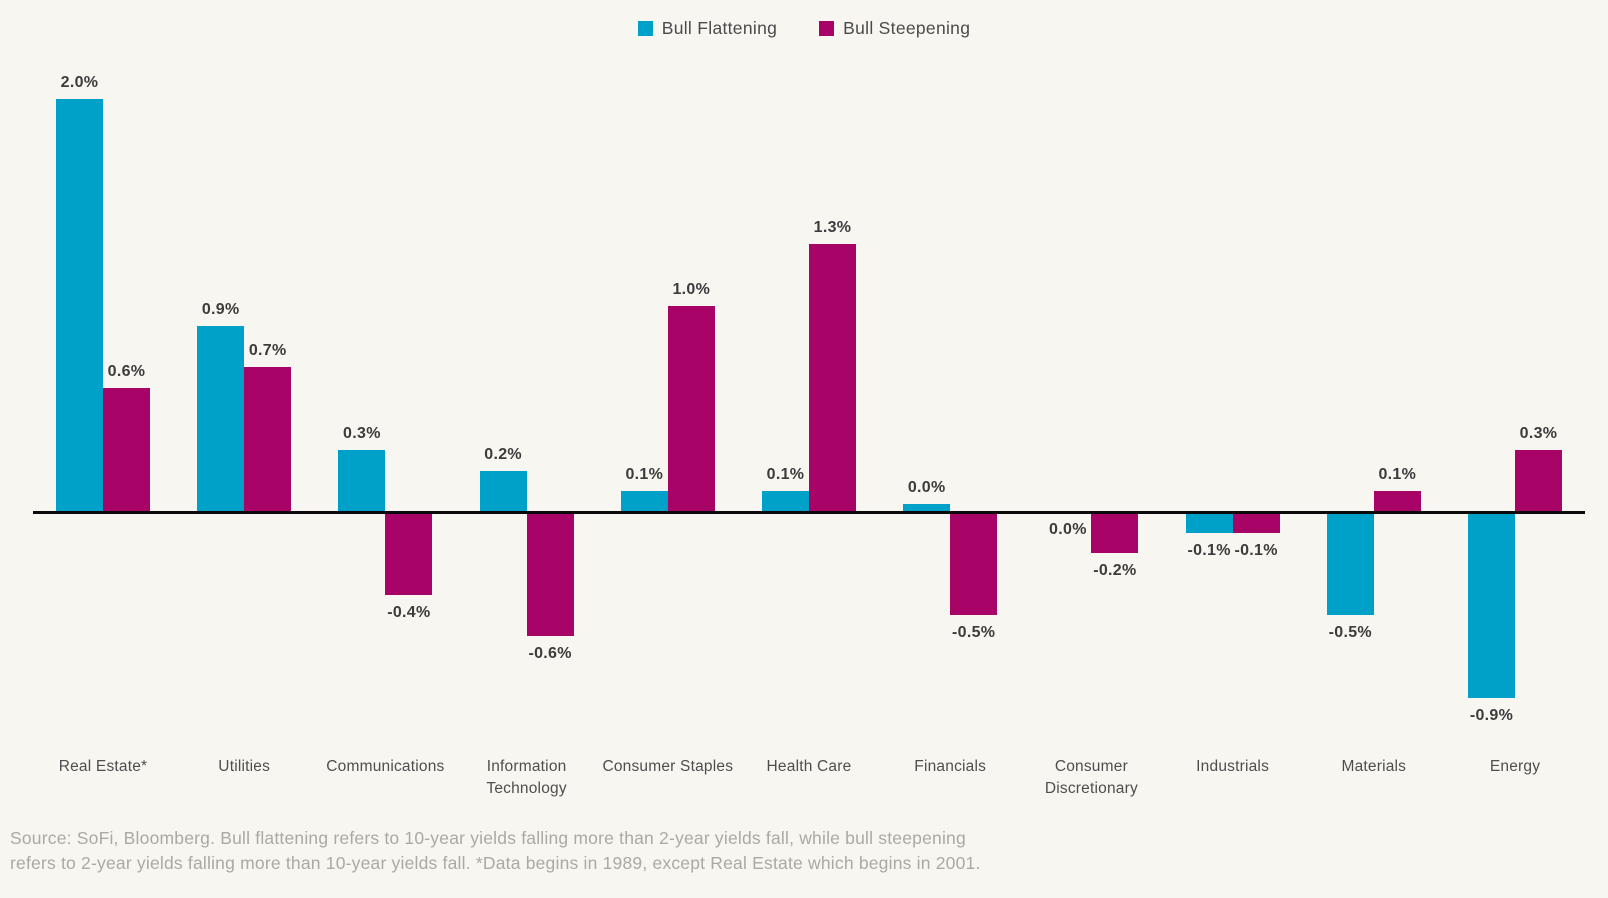 The image size is (1608, 898). What do you see at coordinates (79, 82) in the screenshot?
I see `value-label: 2.0%` at bounding box center [79, 82].